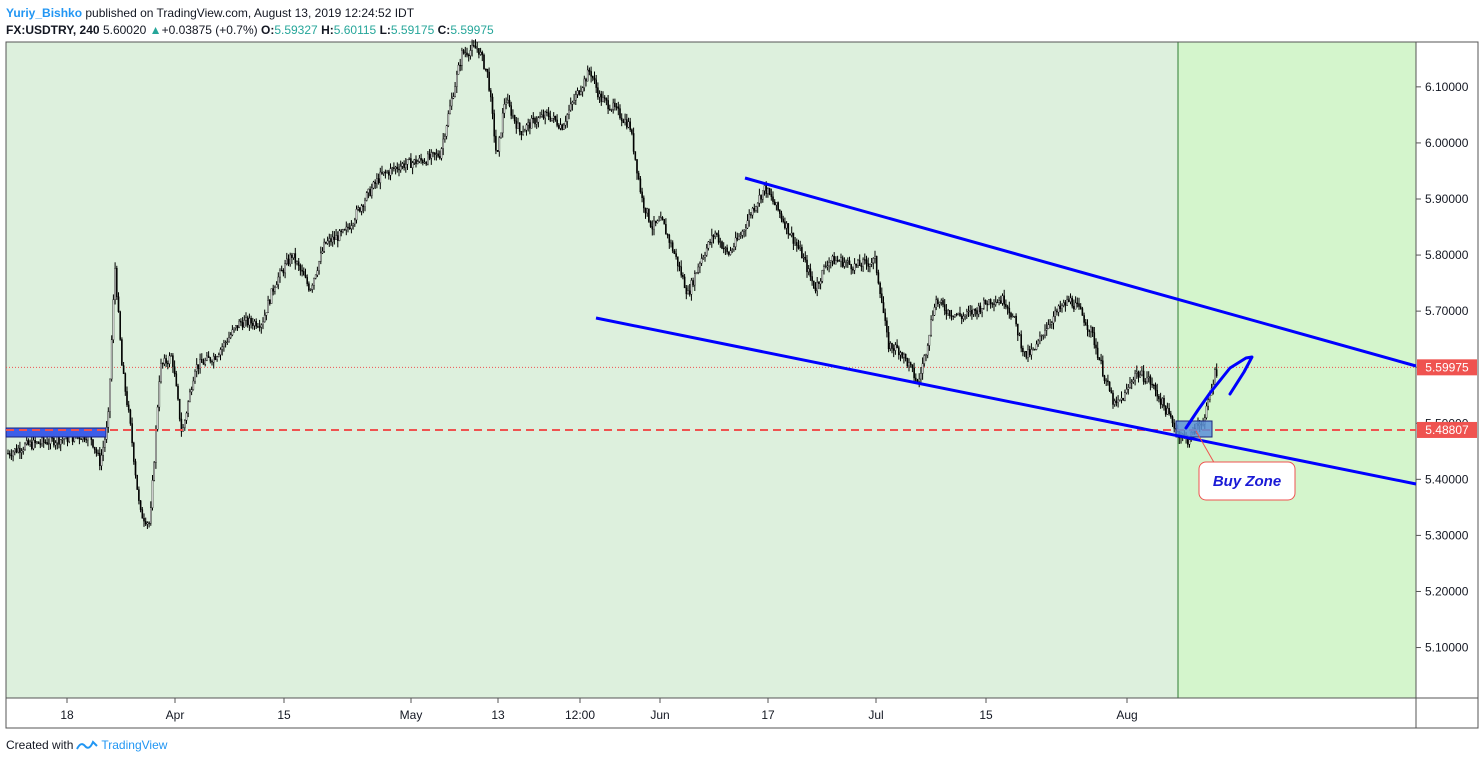 The width and height of the screenshot is (1484, 764). I want to click on time-axis-label: Jul, so click(875, 715).